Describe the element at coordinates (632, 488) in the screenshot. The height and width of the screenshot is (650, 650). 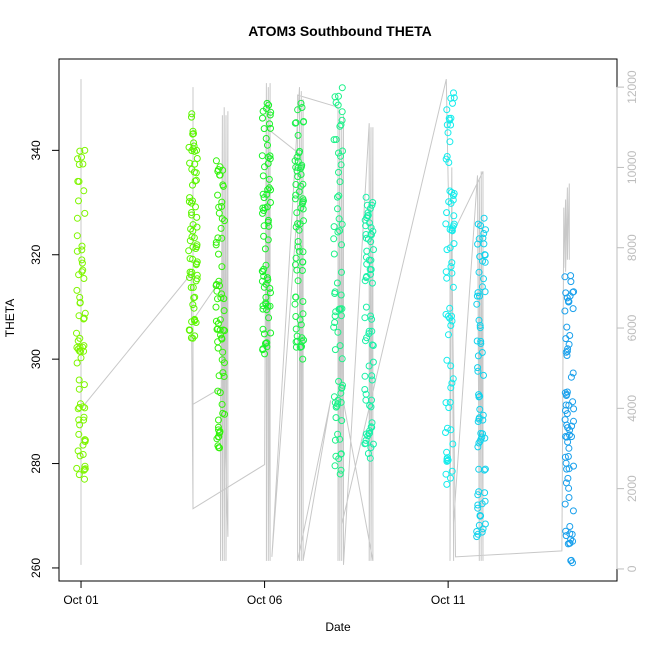
I see `y2-tick-label: 2000` at that location.